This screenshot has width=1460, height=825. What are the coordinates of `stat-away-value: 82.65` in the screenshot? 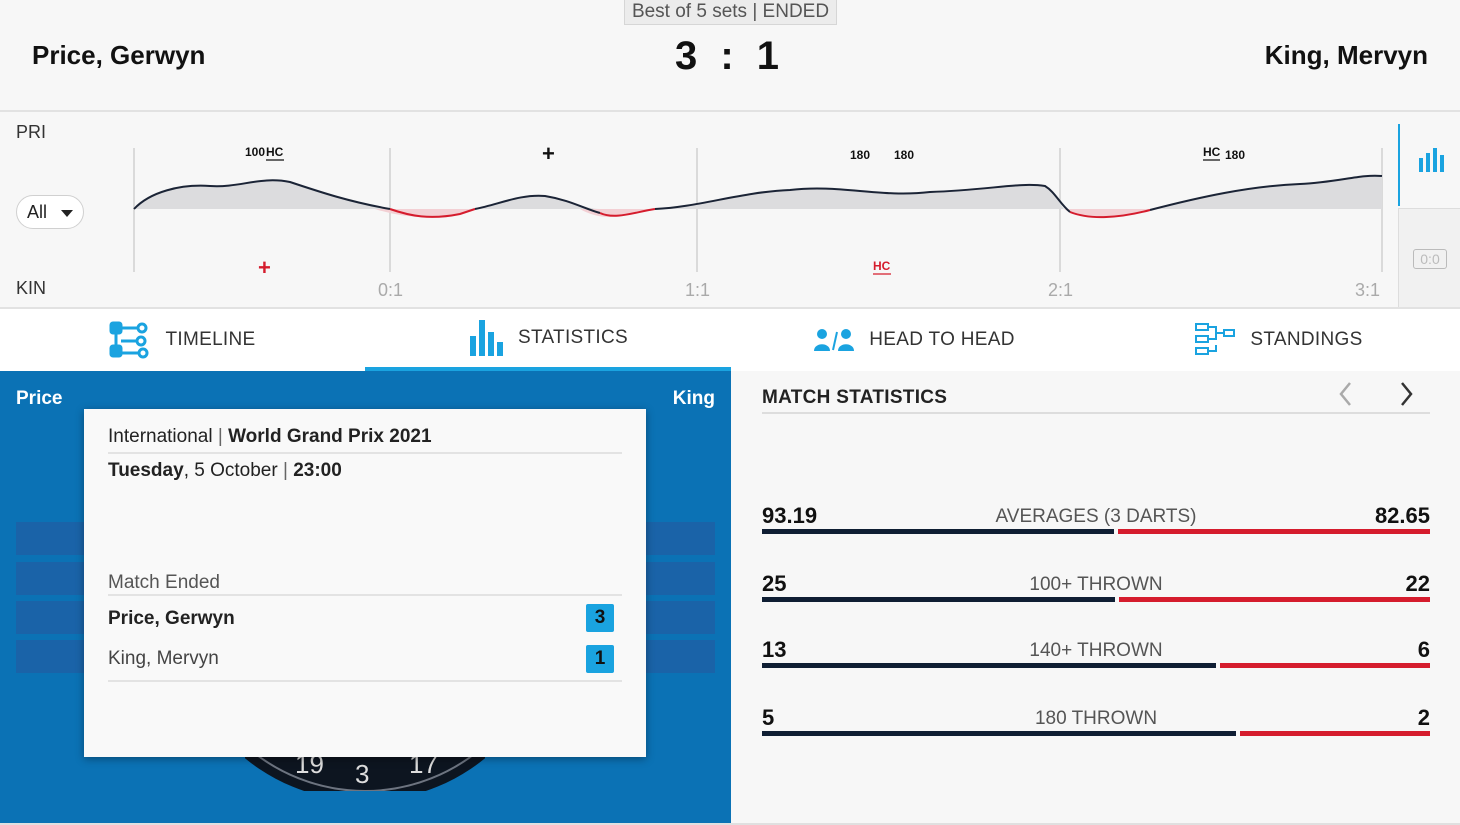 It's located at (1402, 515).